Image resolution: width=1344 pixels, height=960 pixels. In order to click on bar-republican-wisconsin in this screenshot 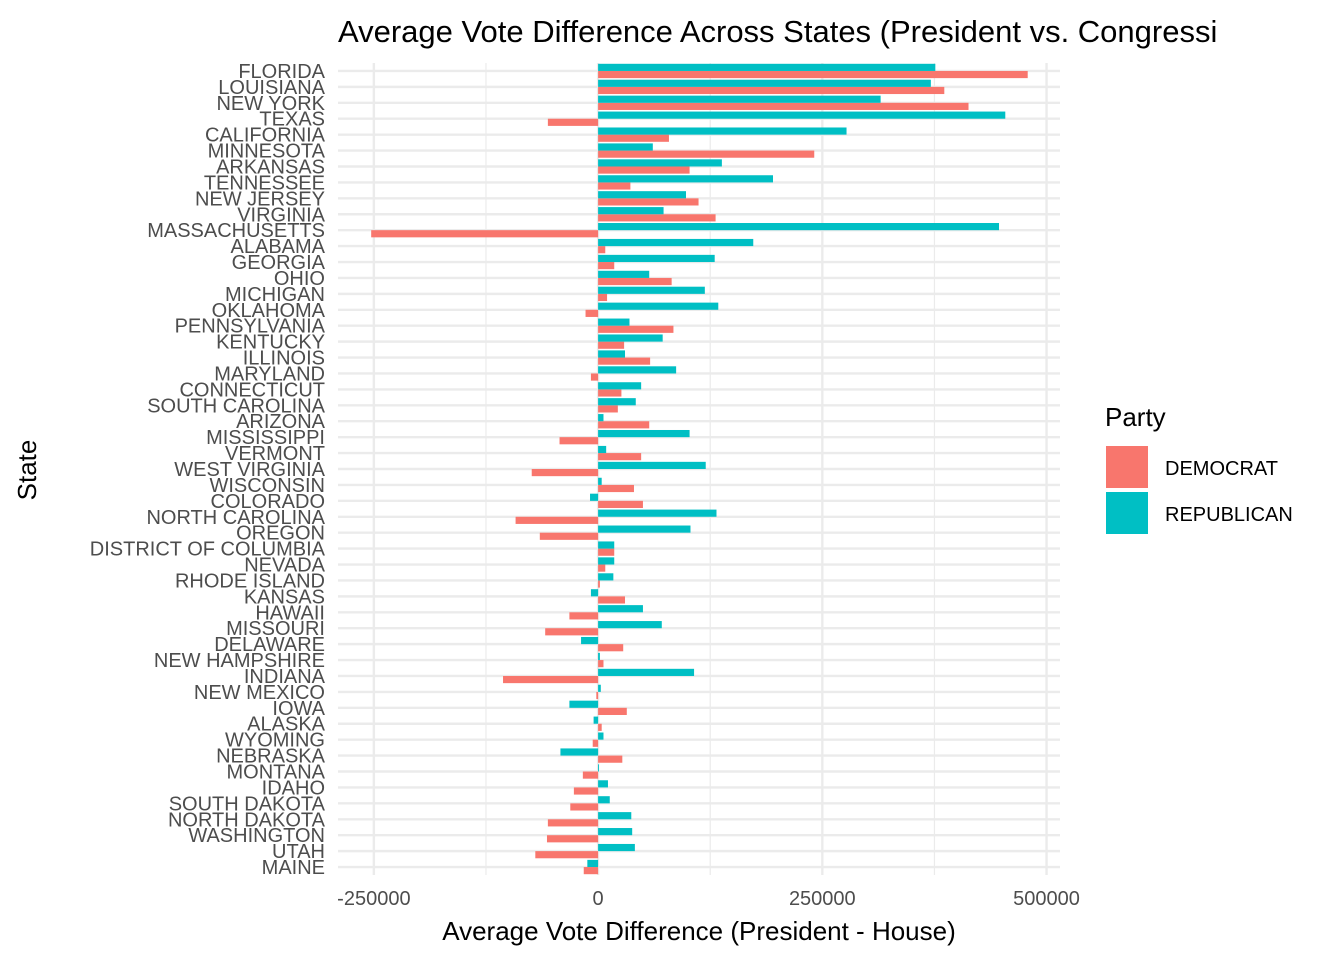, I will do `click(600, 481)`.